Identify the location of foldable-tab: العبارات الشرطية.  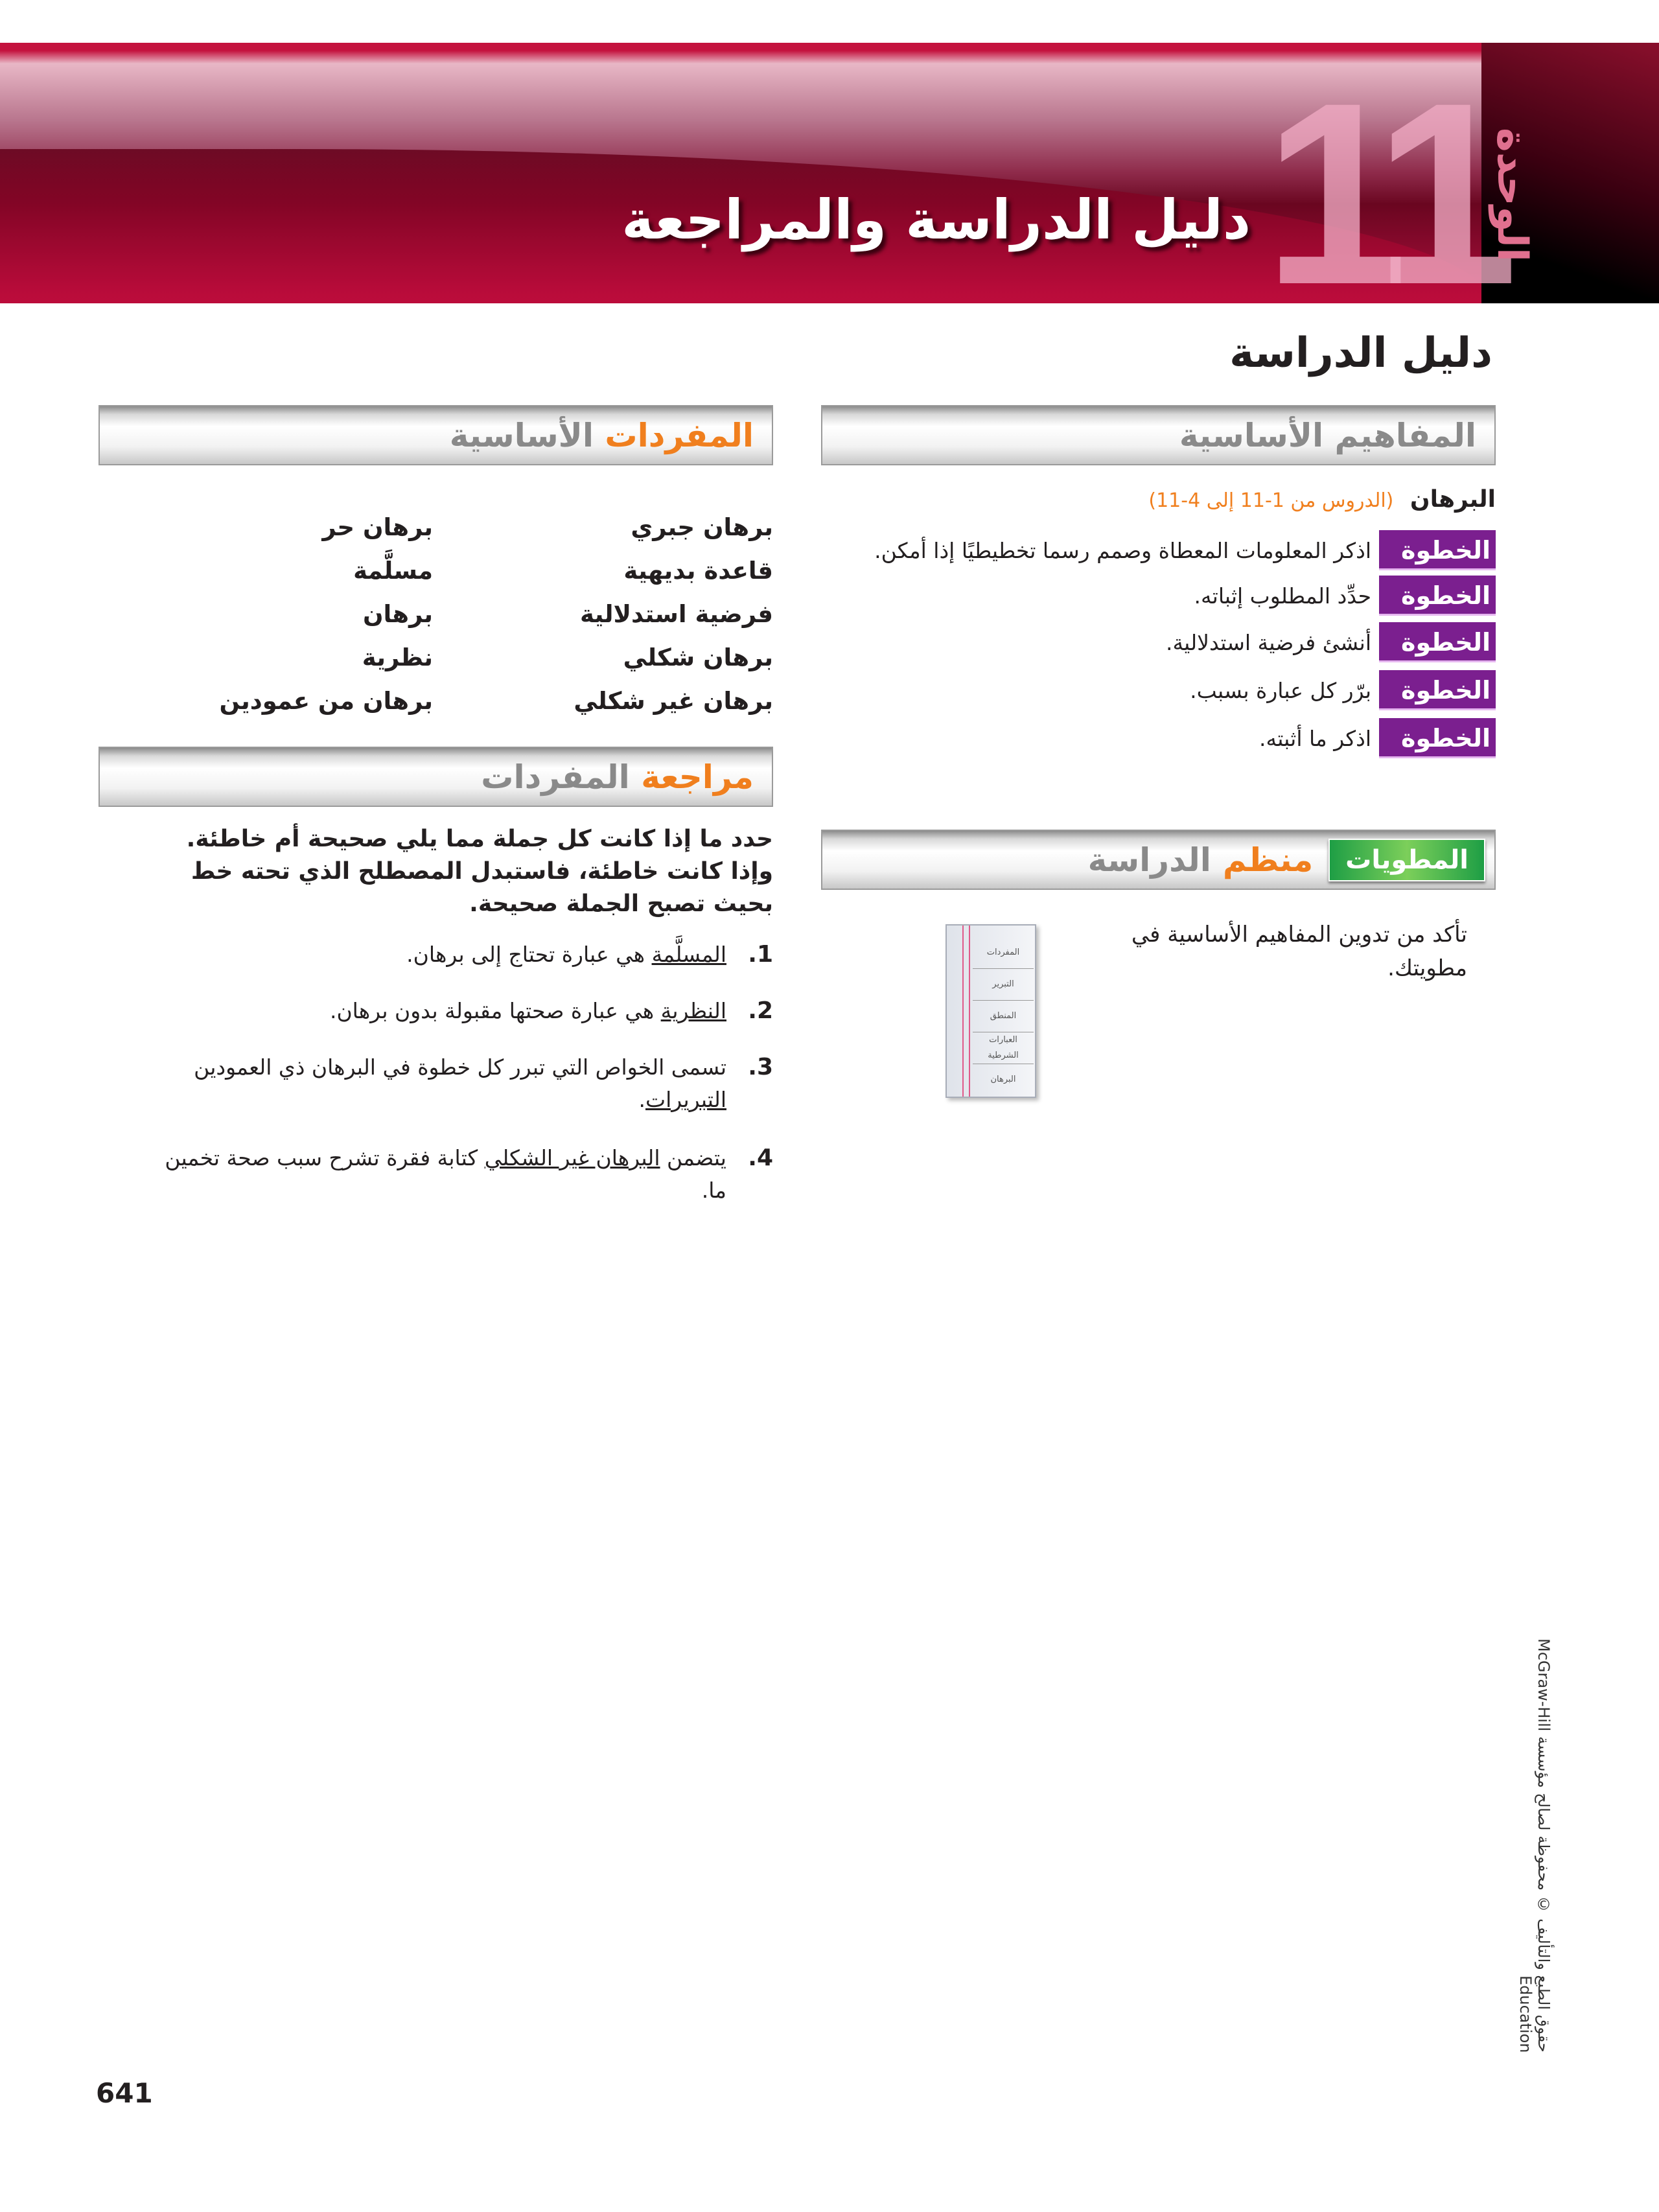
(1003, 1048).